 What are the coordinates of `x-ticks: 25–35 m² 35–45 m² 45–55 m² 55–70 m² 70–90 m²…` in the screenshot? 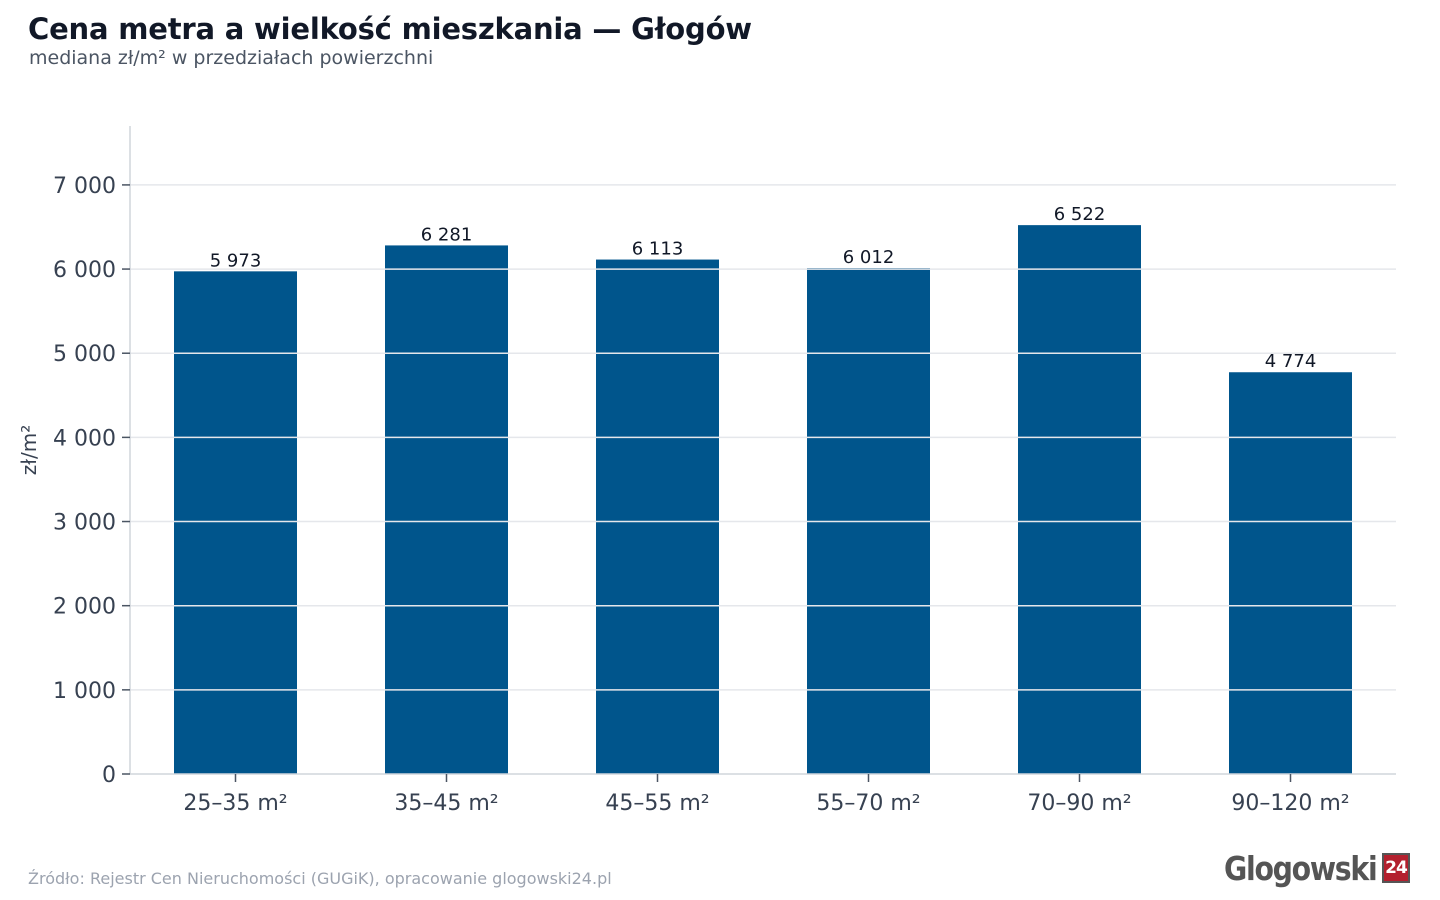 It's located at (766, 795).